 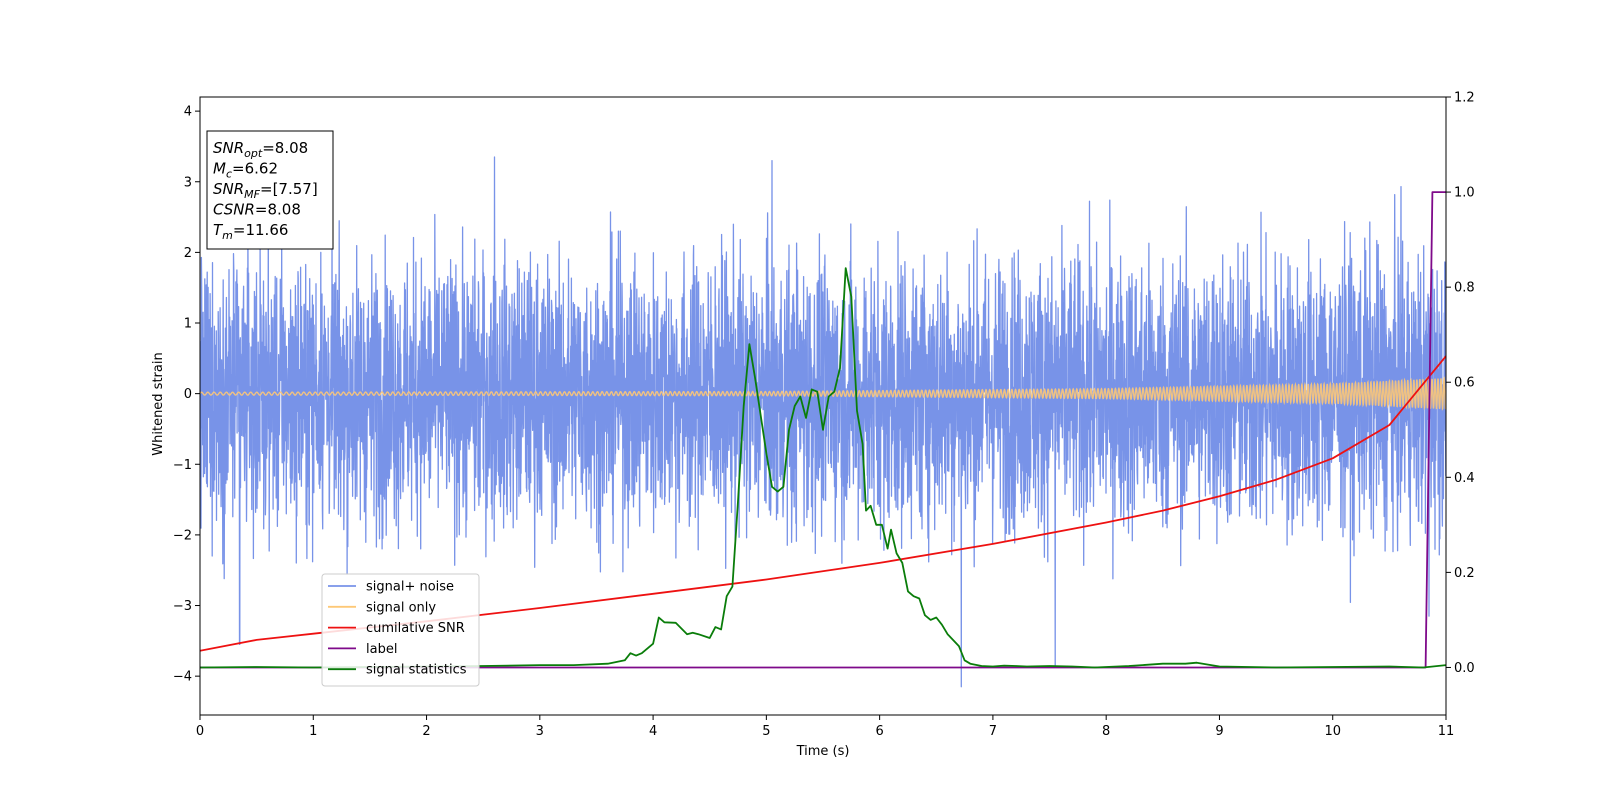 I want to click on y-right-tick-label: 0.0, so click(x=1464, y=668).